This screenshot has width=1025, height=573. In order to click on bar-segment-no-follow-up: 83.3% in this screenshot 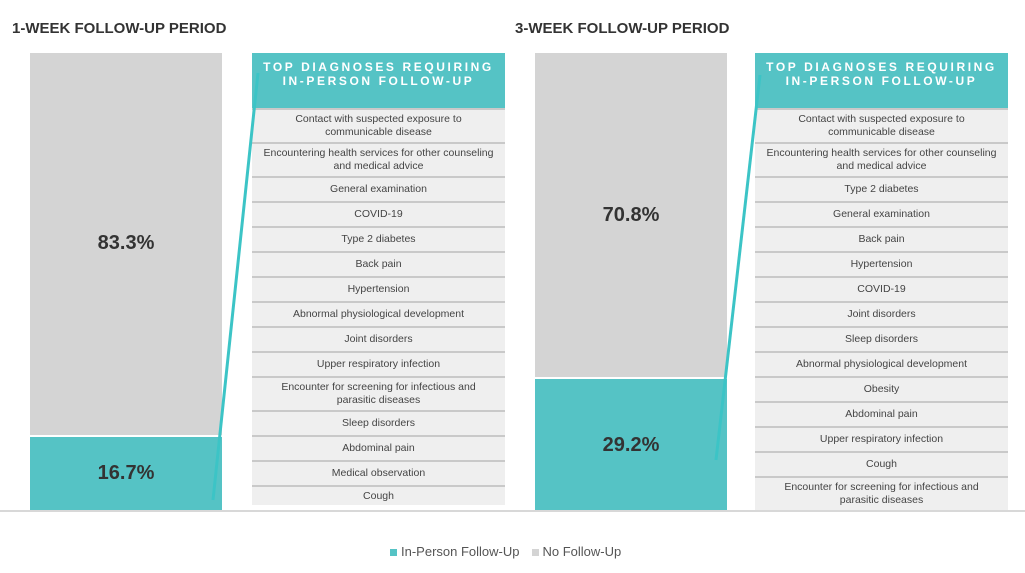, I will do `click(126, 244)`.